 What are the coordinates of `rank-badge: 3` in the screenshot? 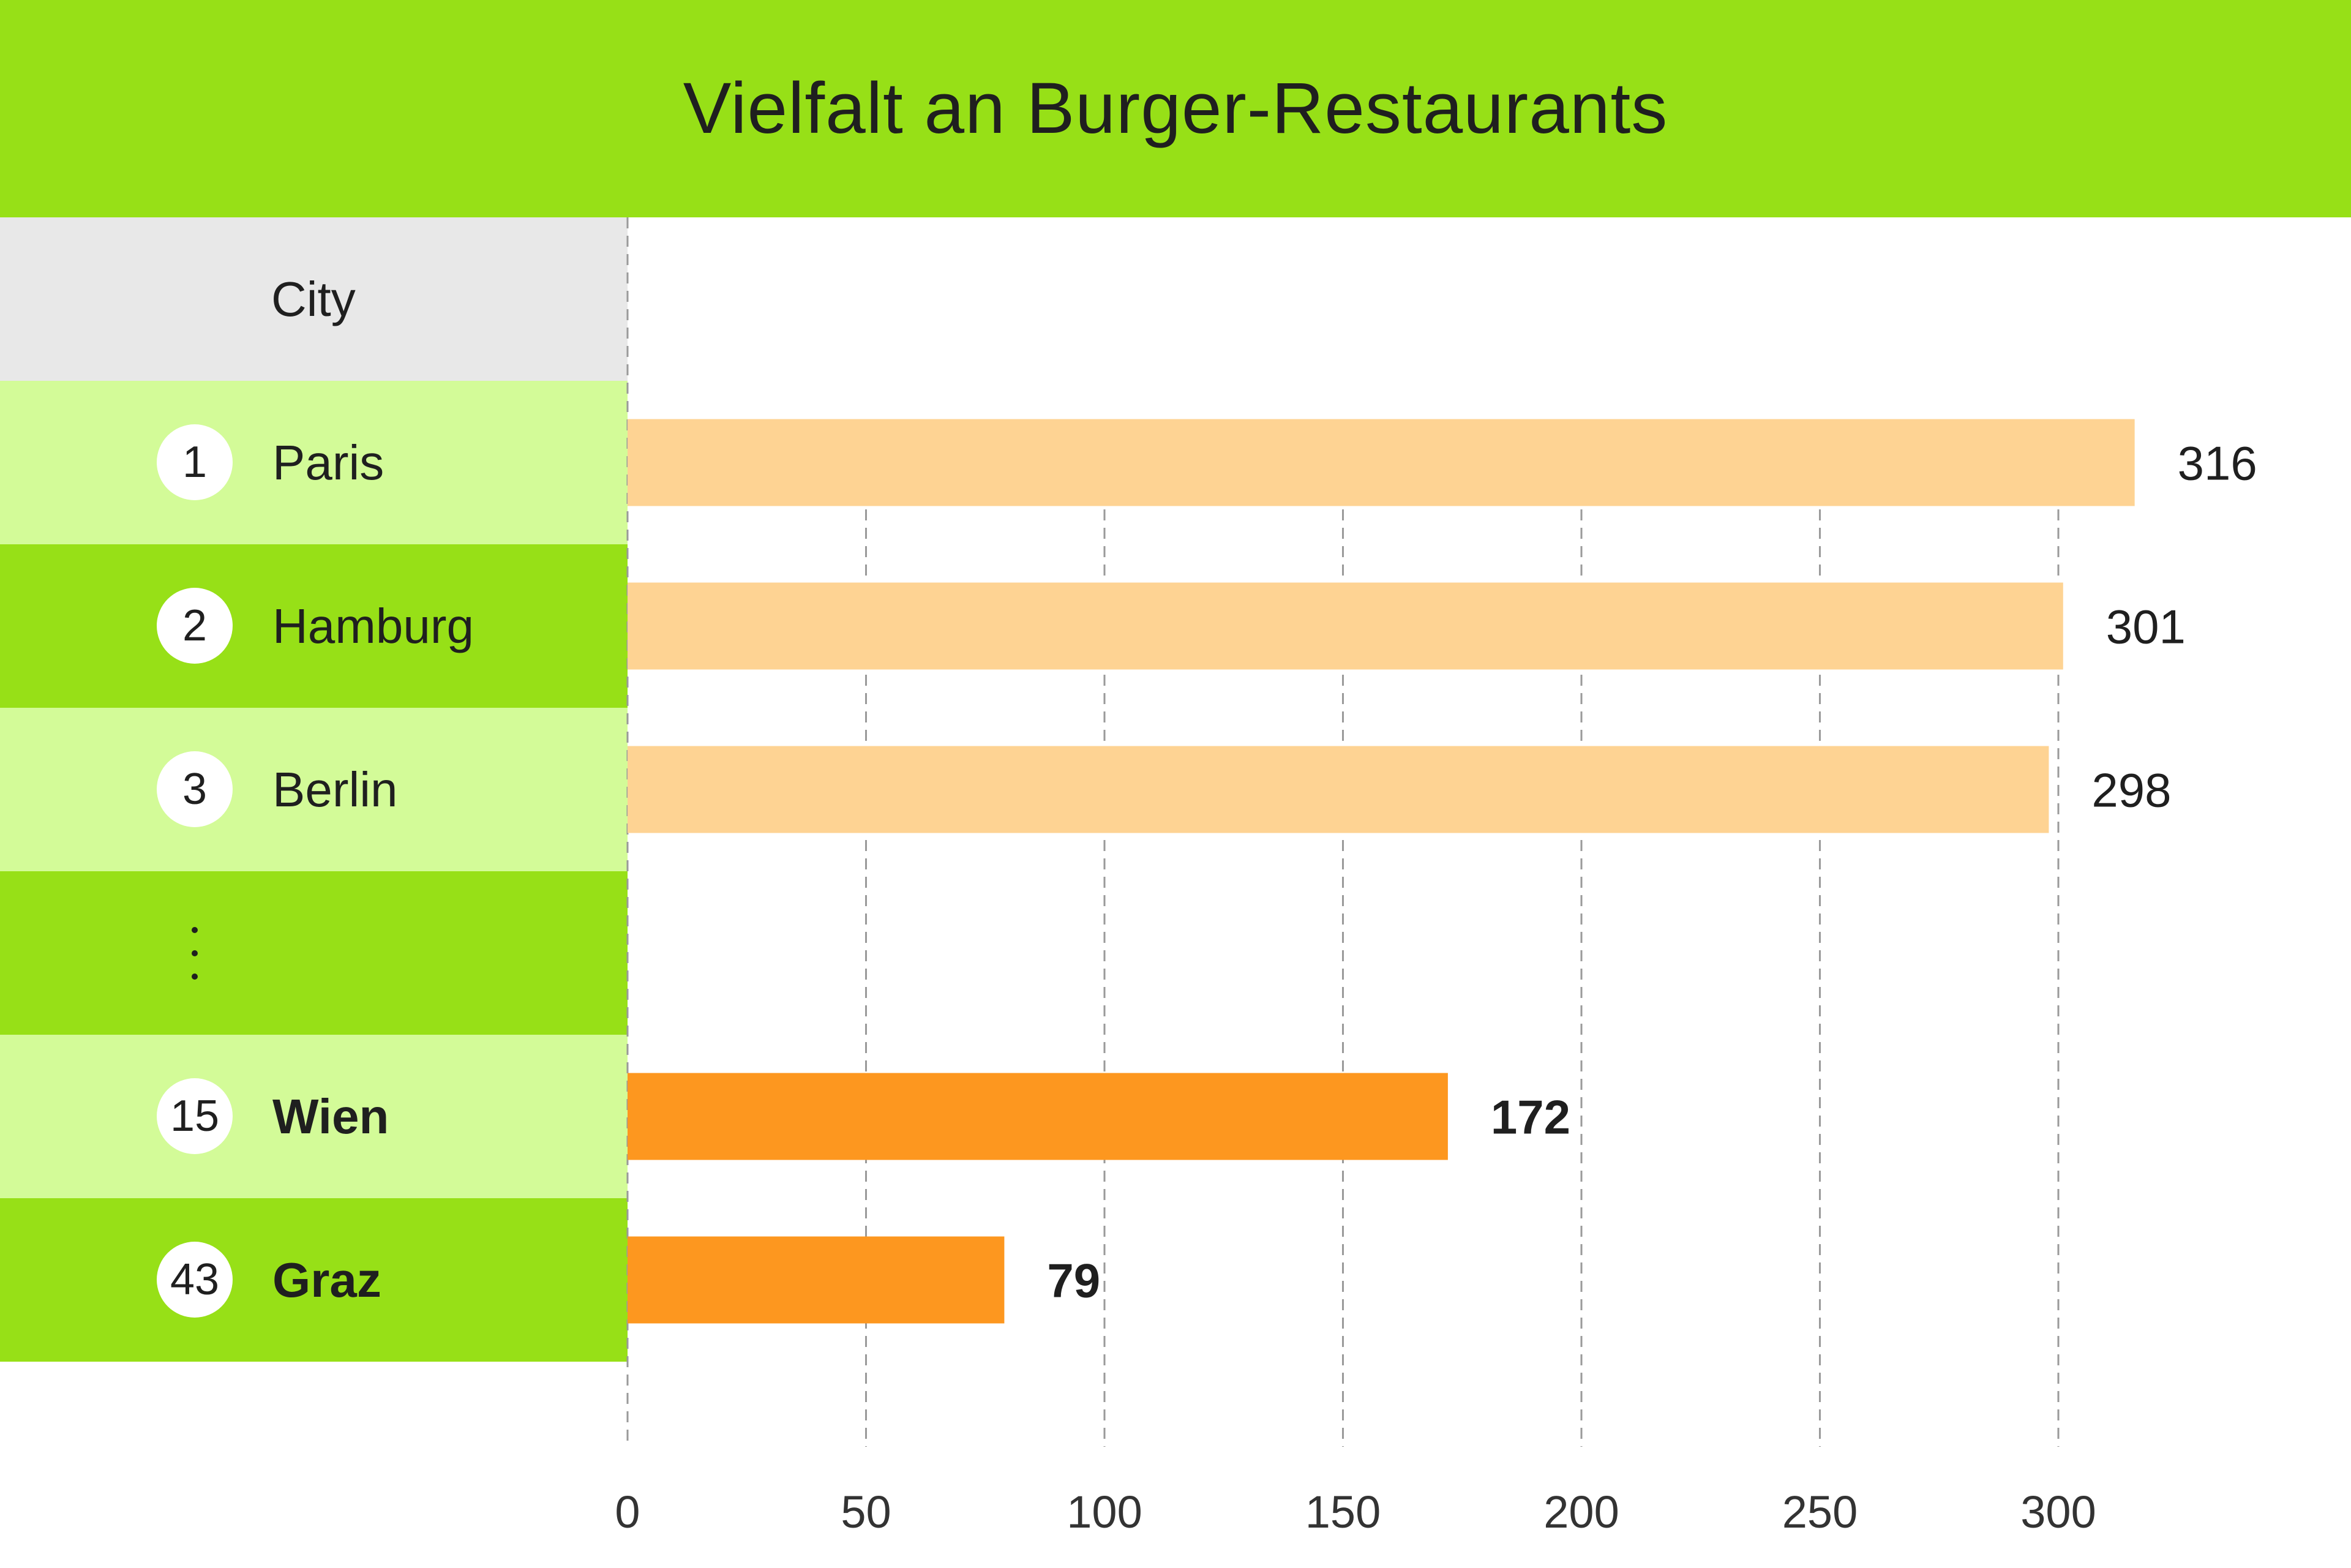 It's located at (195, 789).